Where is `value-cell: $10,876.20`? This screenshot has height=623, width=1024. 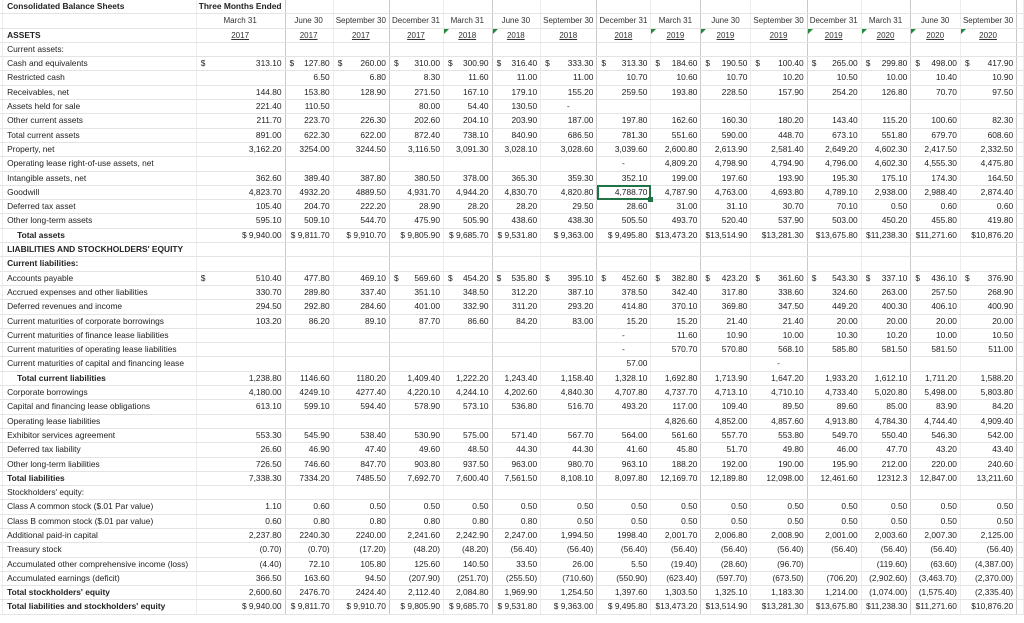 value-cell: $10,876.20 is located at coordinates (989, 607).